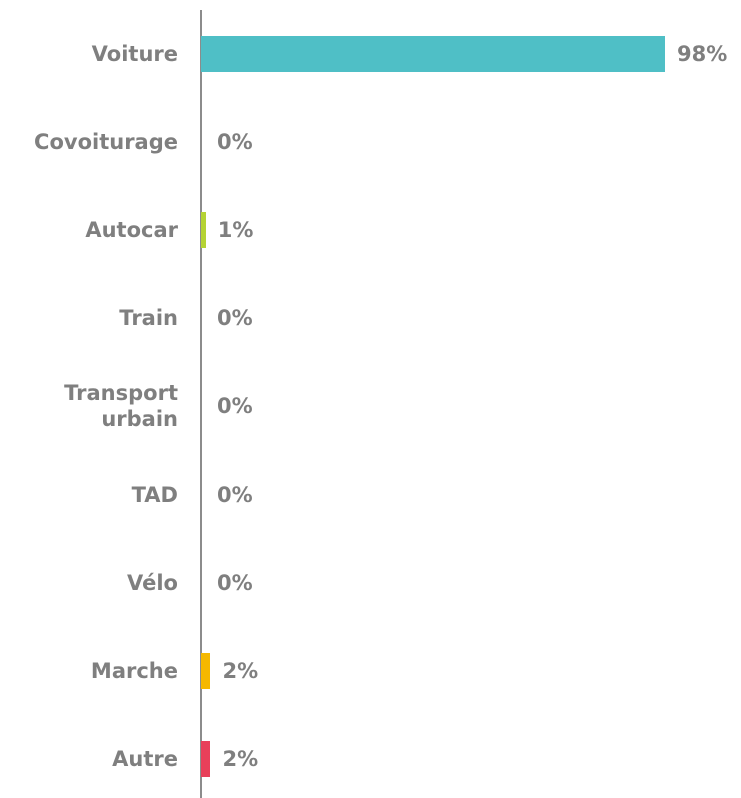  What do you see at coordinates (235, 230) in the screenshot?
I see `value-label: 1%` at bounding box center [235, 230].